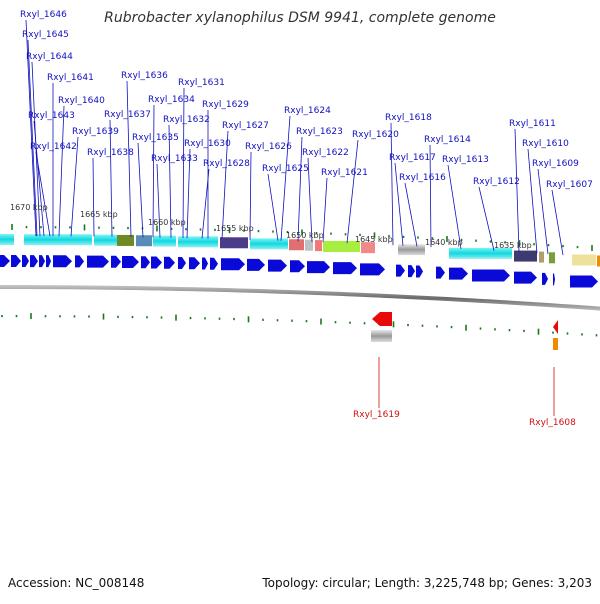 This screenshot has width=600, height=604. I want to click on reverse-gene-label: Rxyl_1608, so click(552, 423).